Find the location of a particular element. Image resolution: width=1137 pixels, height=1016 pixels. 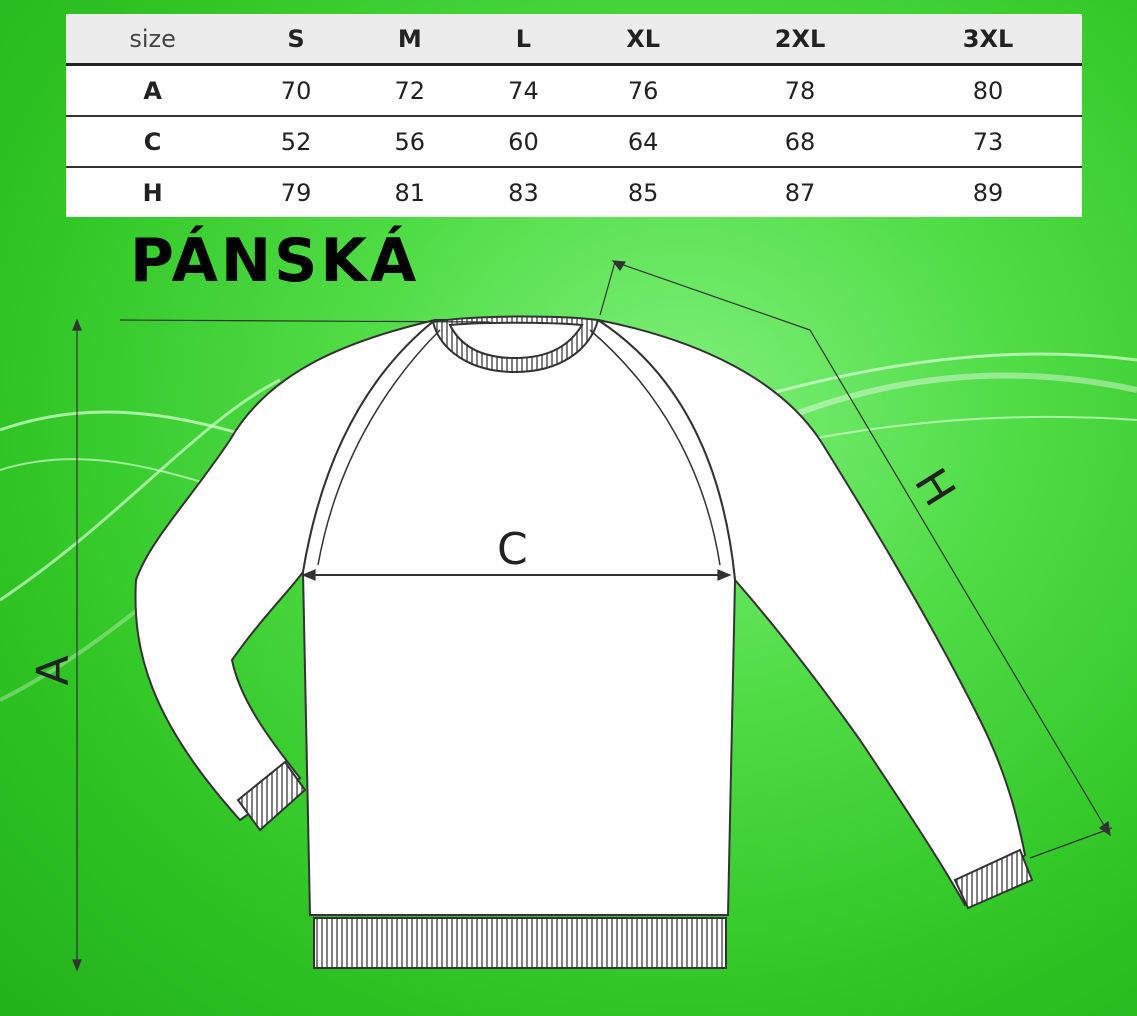

cell: 64 is located at coordinates (643, 141).